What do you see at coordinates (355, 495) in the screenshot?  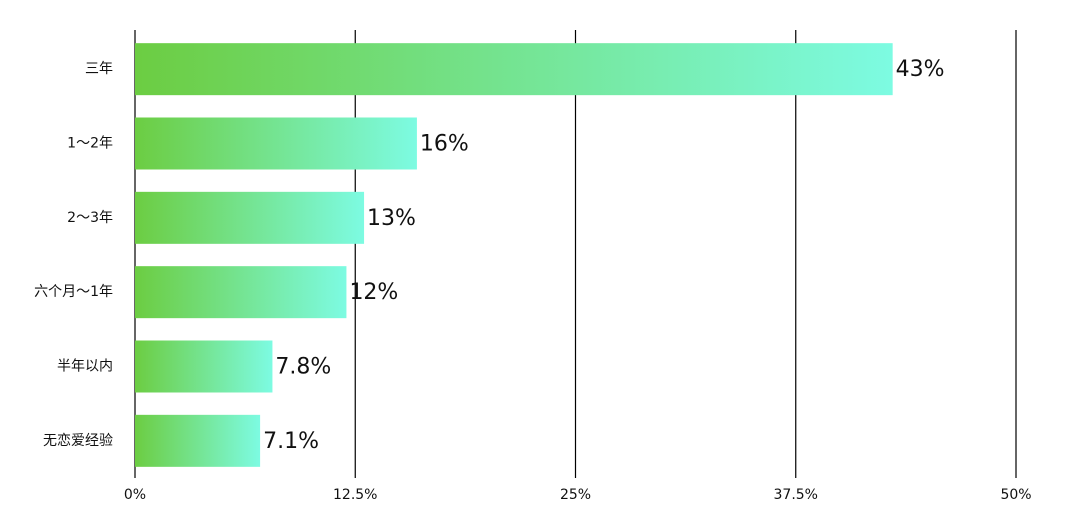 I see `x-tick-label: 12.5%` at bounding box center [355, 495].